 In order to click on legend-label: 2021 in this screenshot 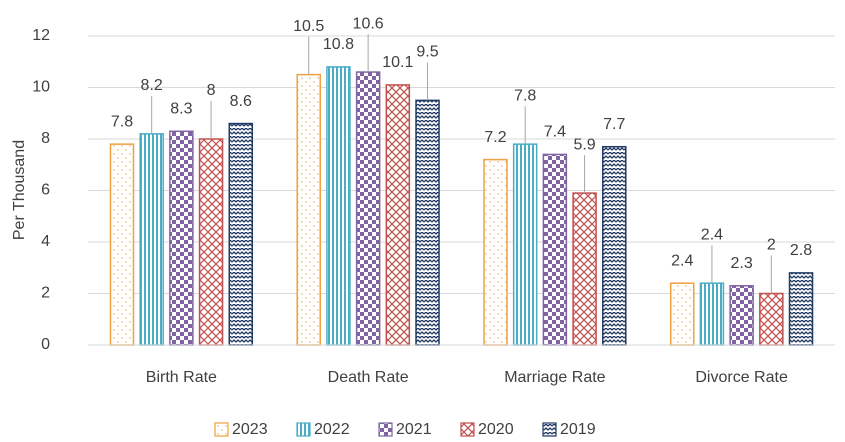, I will do `click(414, 429)`.